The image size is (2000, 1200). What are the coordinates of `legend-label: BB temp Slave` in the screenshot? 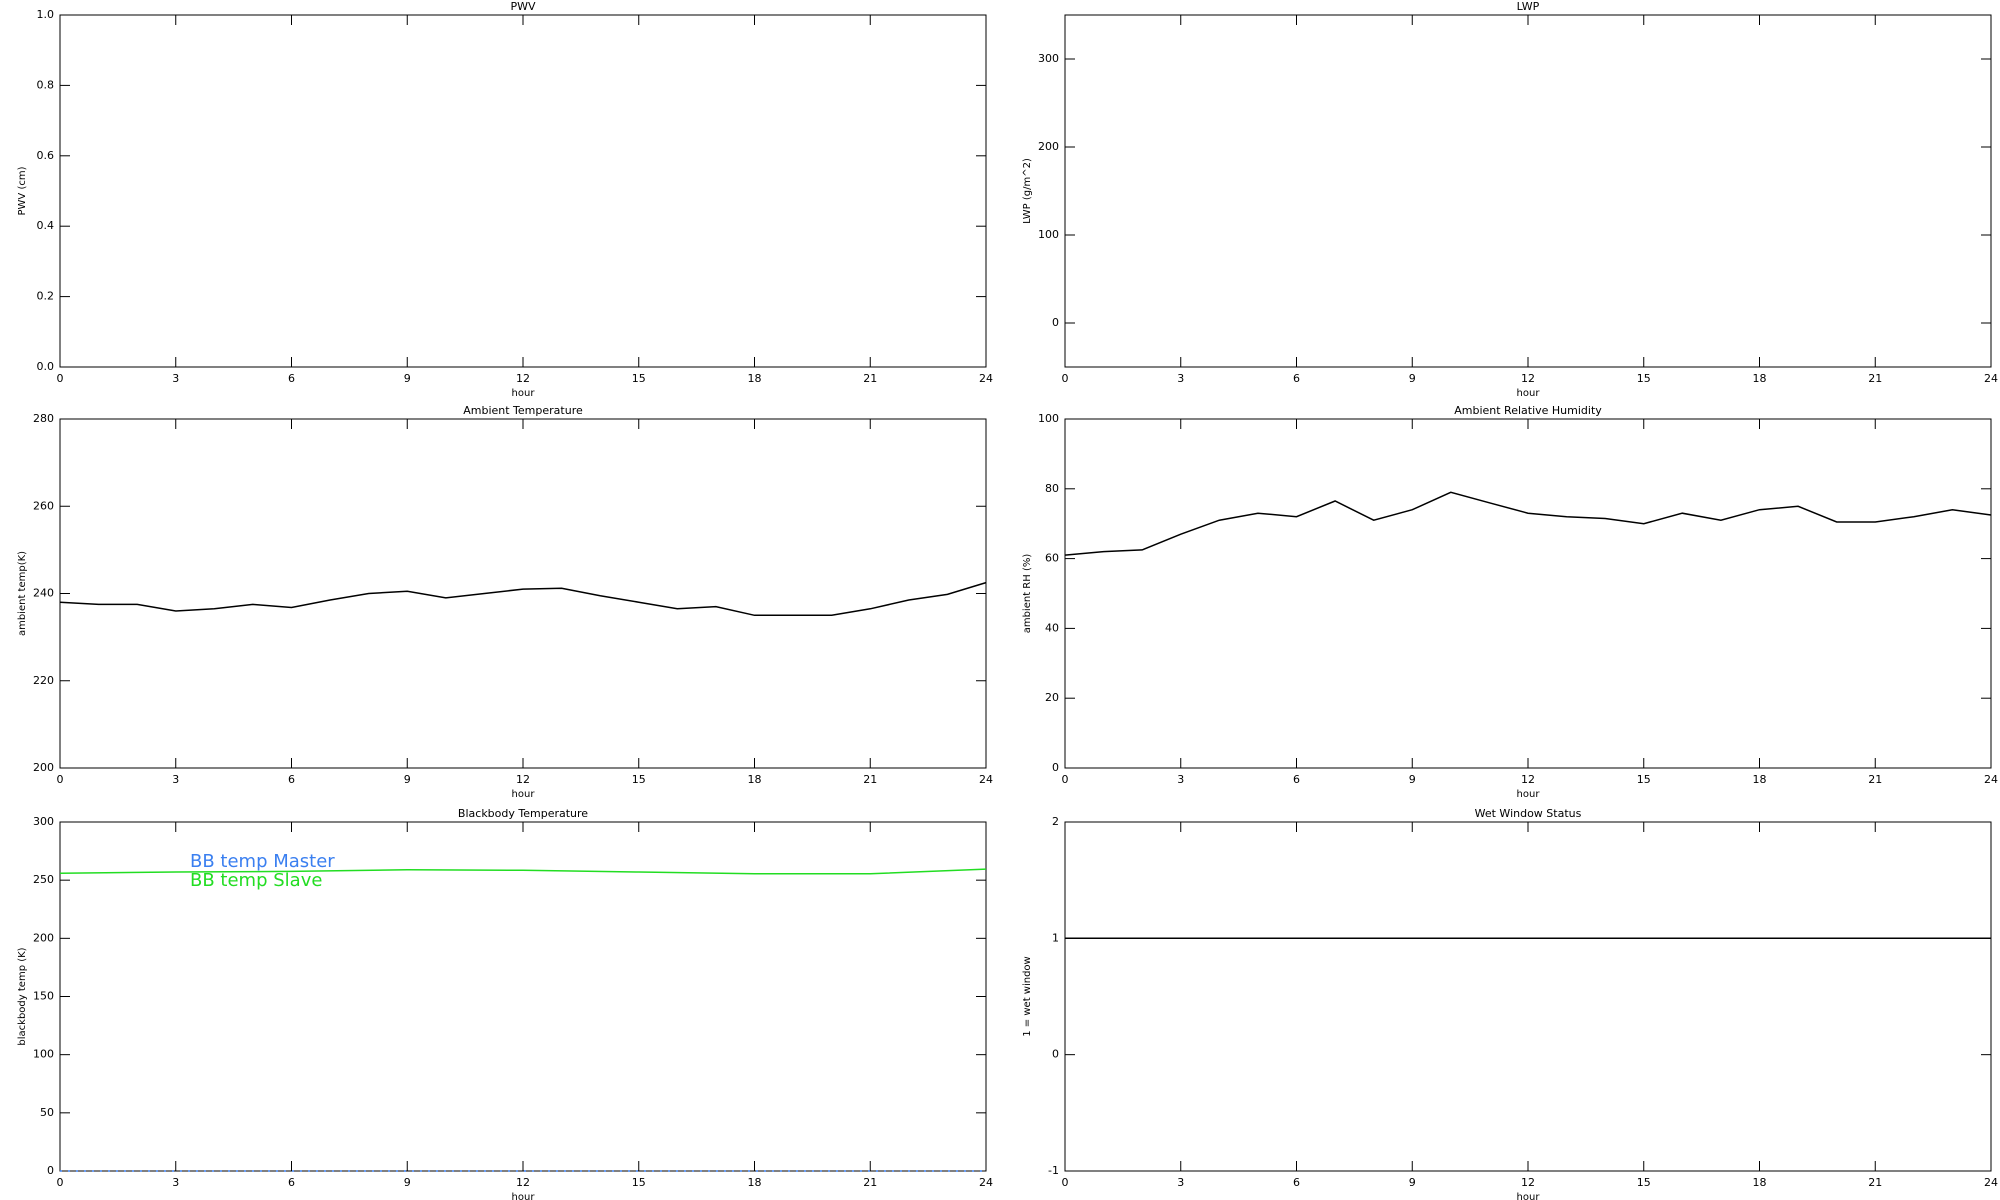 It's located at (256, 880).